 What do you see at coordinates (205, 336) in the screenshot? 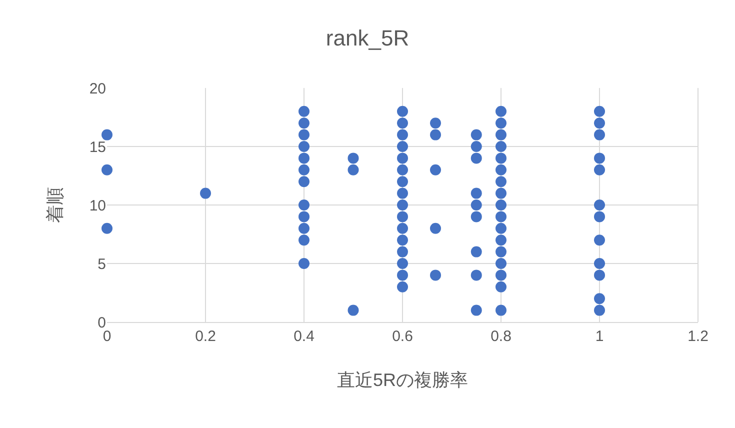
I see `x-tick-label: 0.2` at bounding box center [205, 336].